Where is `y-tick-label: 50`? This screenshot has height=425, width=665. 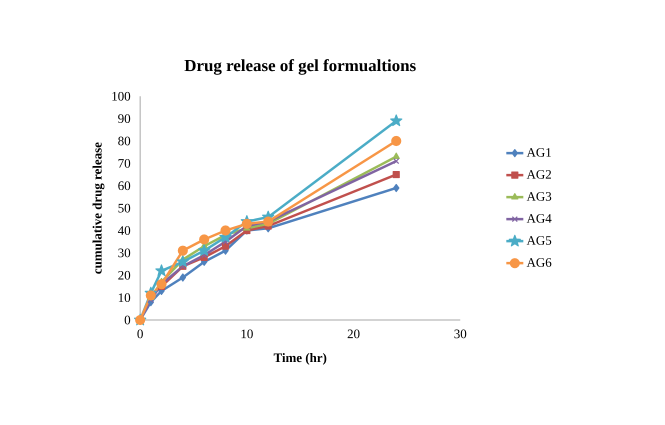 y-tick-label: 50 is located at coordinates (124, 208).